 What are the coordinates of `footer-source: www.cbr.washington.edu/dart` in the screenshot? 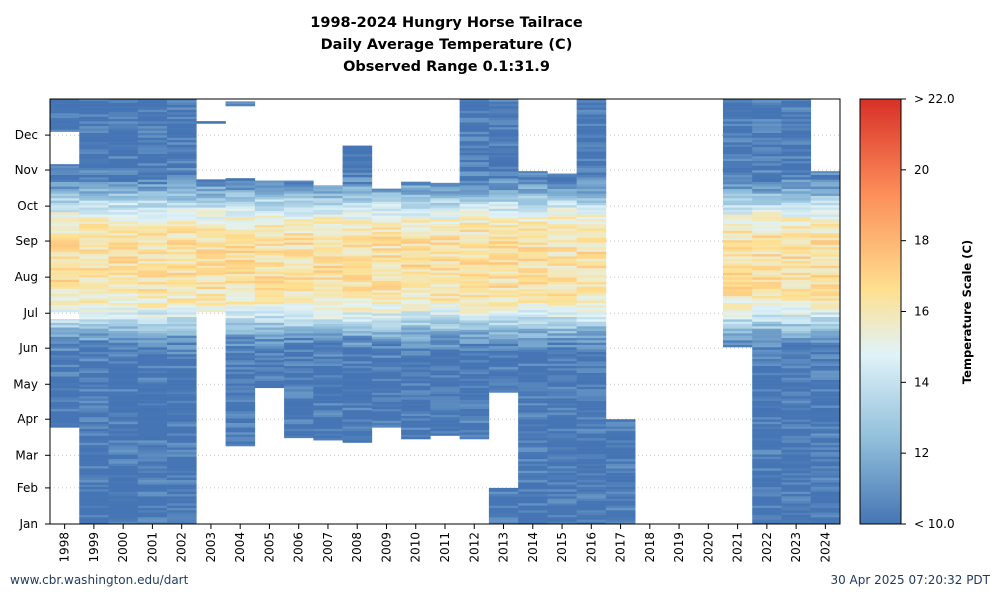 It's located at (99, 580).